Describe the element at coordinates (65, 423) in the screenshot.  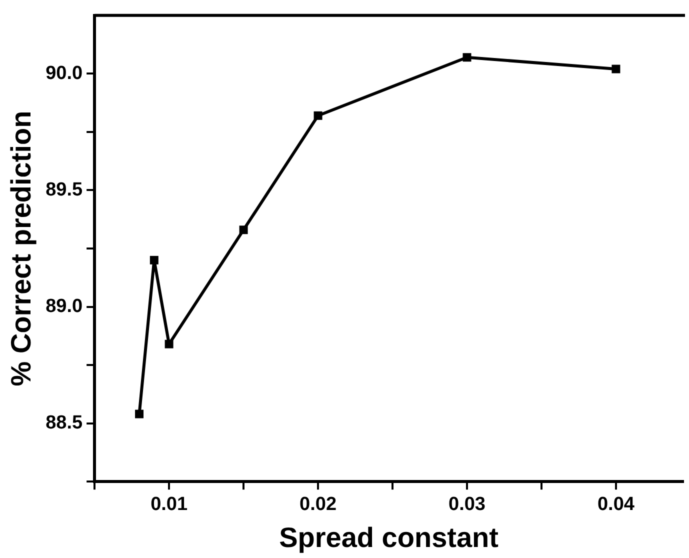
I see `y-tick-label: 88.5` at that location.